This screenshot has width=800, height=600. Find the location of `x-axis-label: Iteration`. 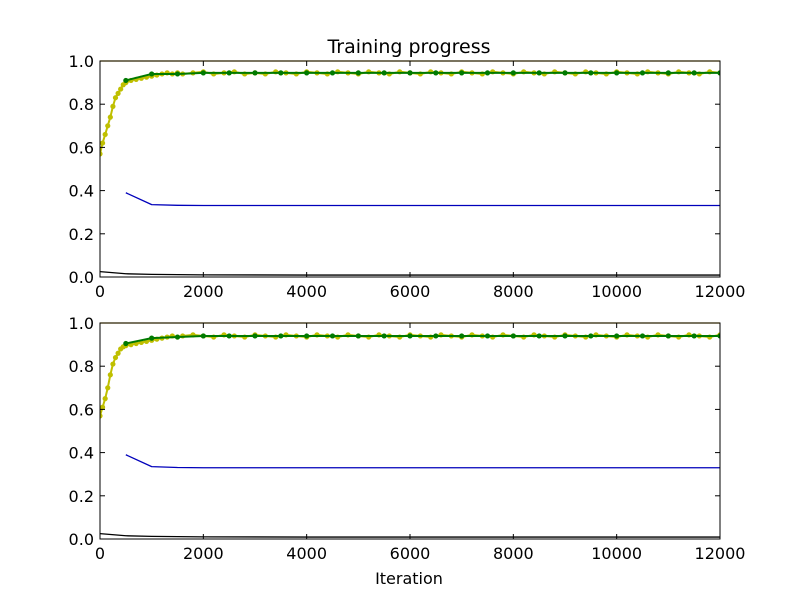

x-axis-label: Iteration is located at coordinates (409, 578).